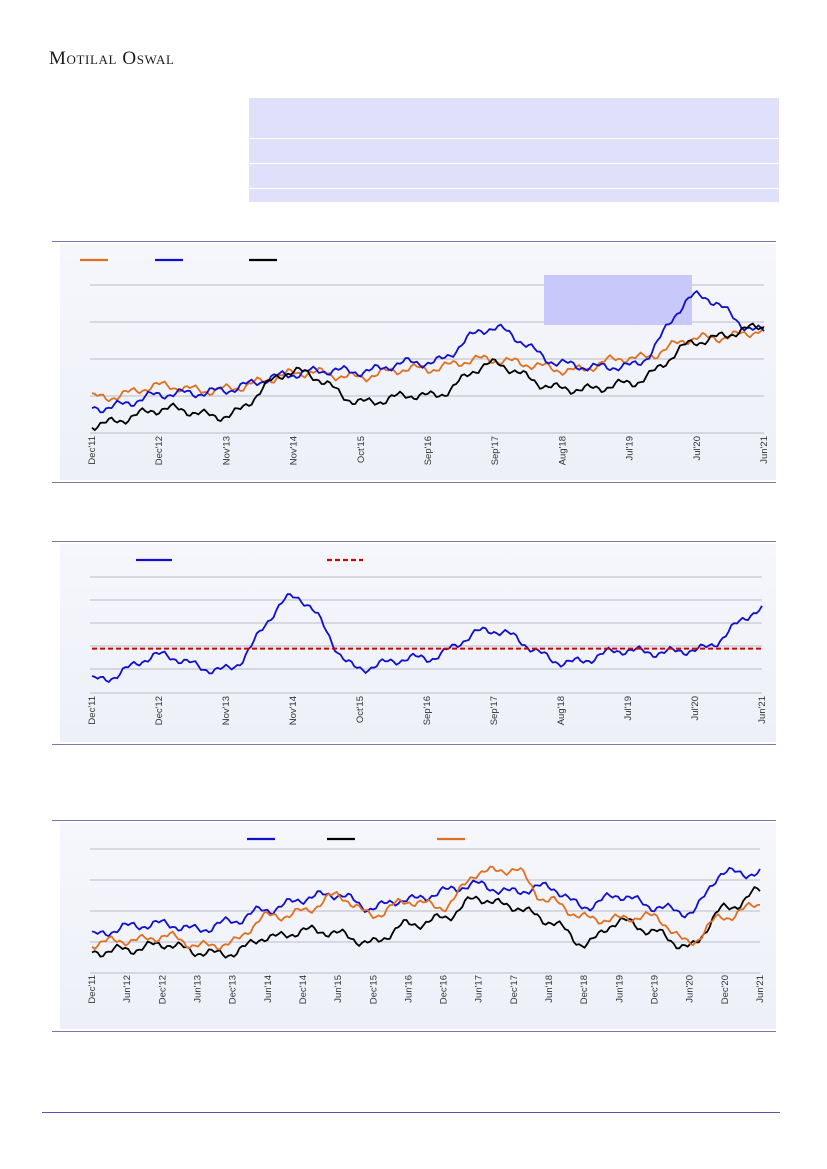  I want to click on x-tick-label: Jun'19, so click(619, 989).